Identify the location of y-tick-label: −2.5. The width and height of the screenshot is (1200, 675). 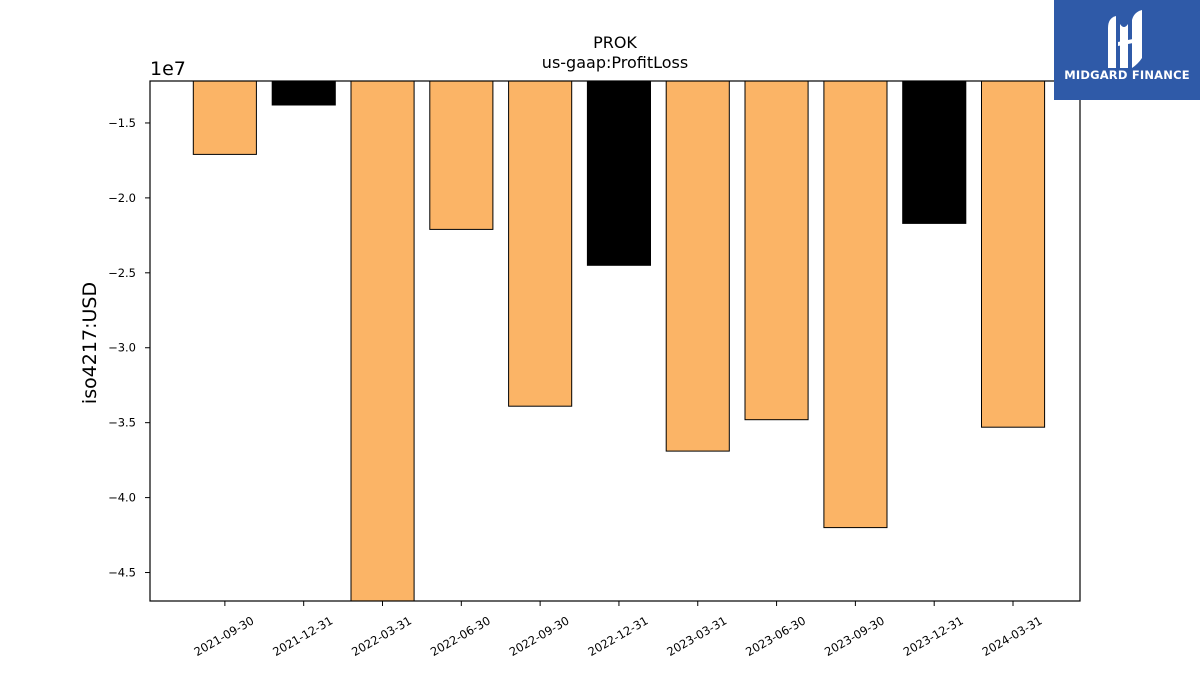
(122, 273).